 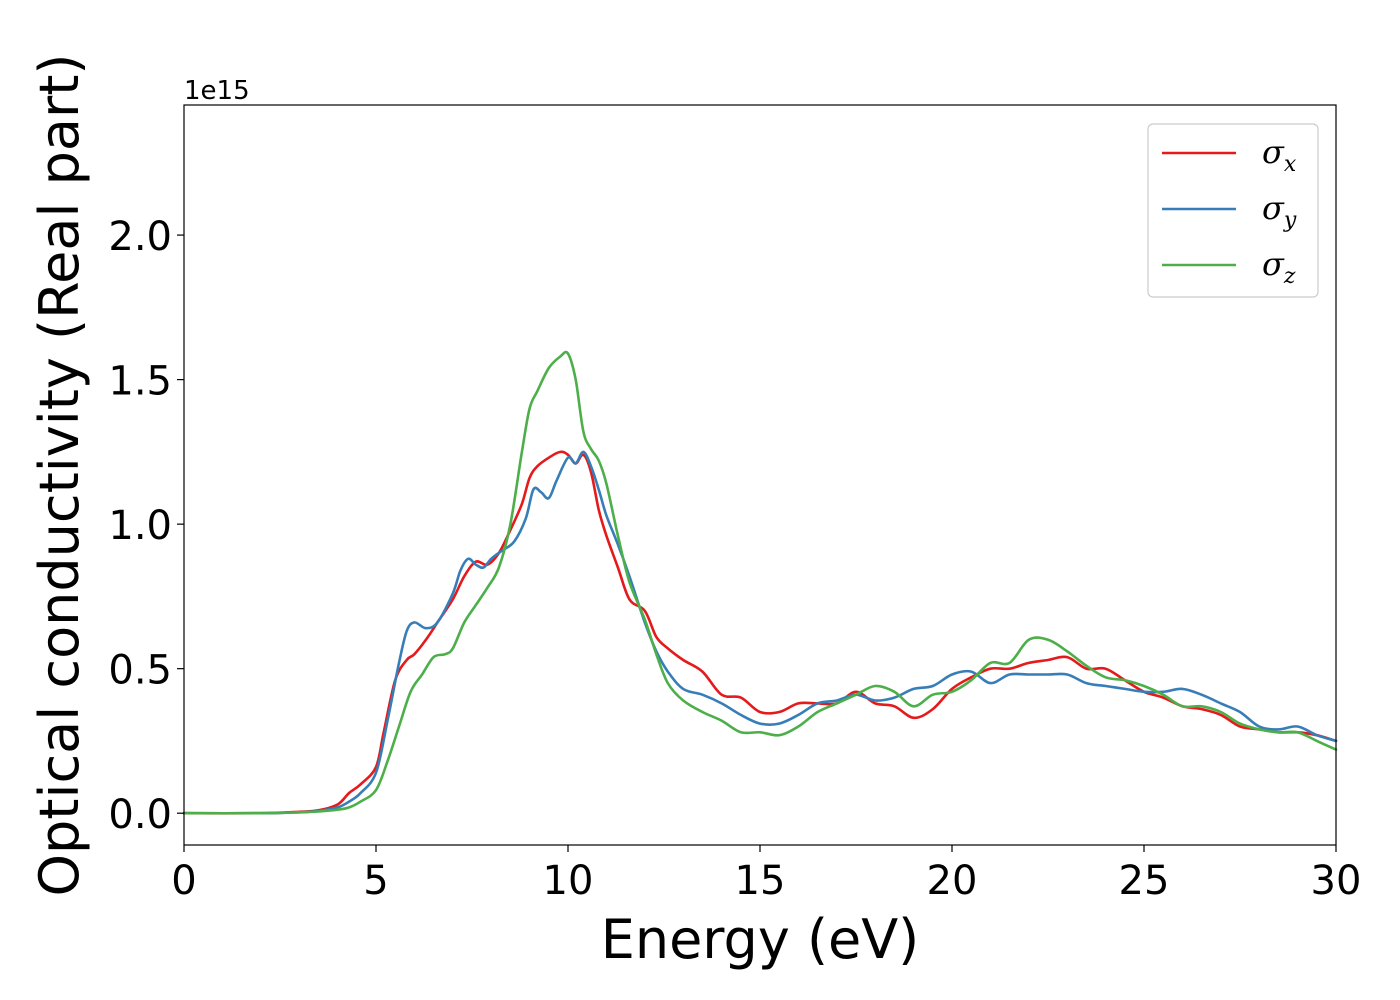 What do you see at coordinates (952, 881) in the screenshot?
I see `x-tick-label: 20` at bounding box center [952, 881].